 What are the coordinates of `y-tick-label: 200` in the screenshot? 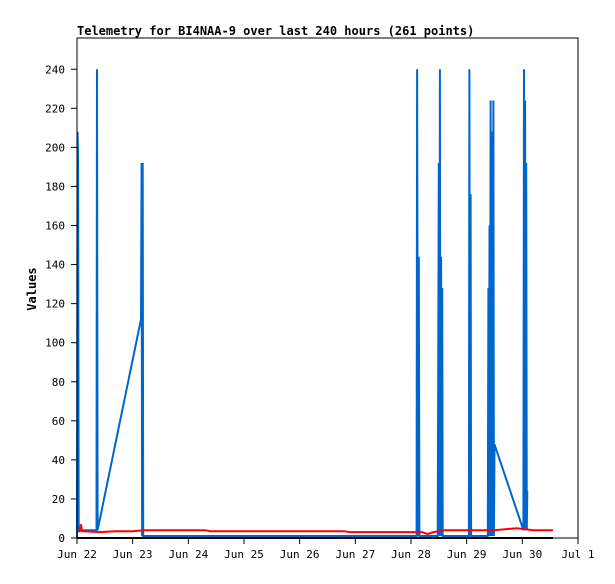 It's located at (55, 147).